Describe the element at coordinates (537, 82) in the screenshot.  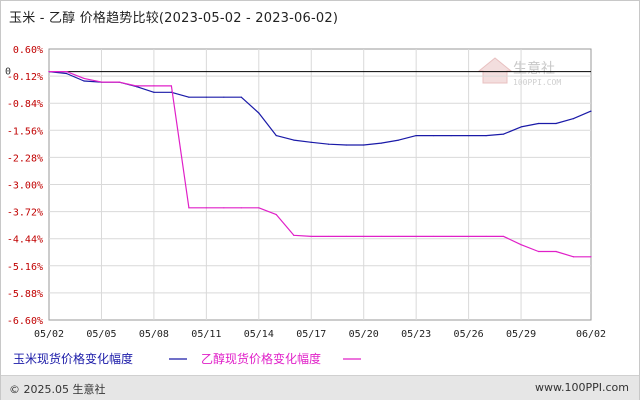
I see `watermark-url: 100PPI.COM` at that location.